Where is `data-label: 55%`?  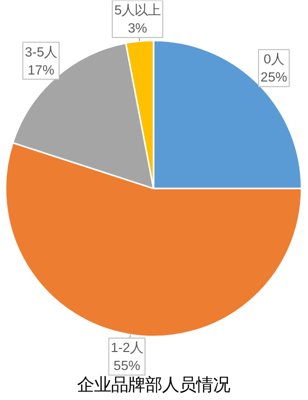 data-label: 55% is located at coordinates (127, 366).